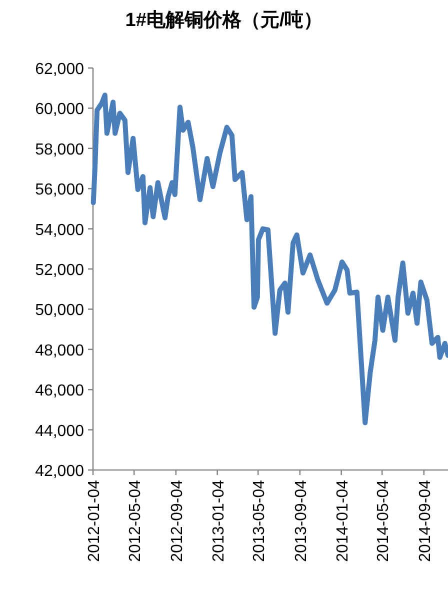  I want to click on y-tick-label: 50,000, so click(59, 311).